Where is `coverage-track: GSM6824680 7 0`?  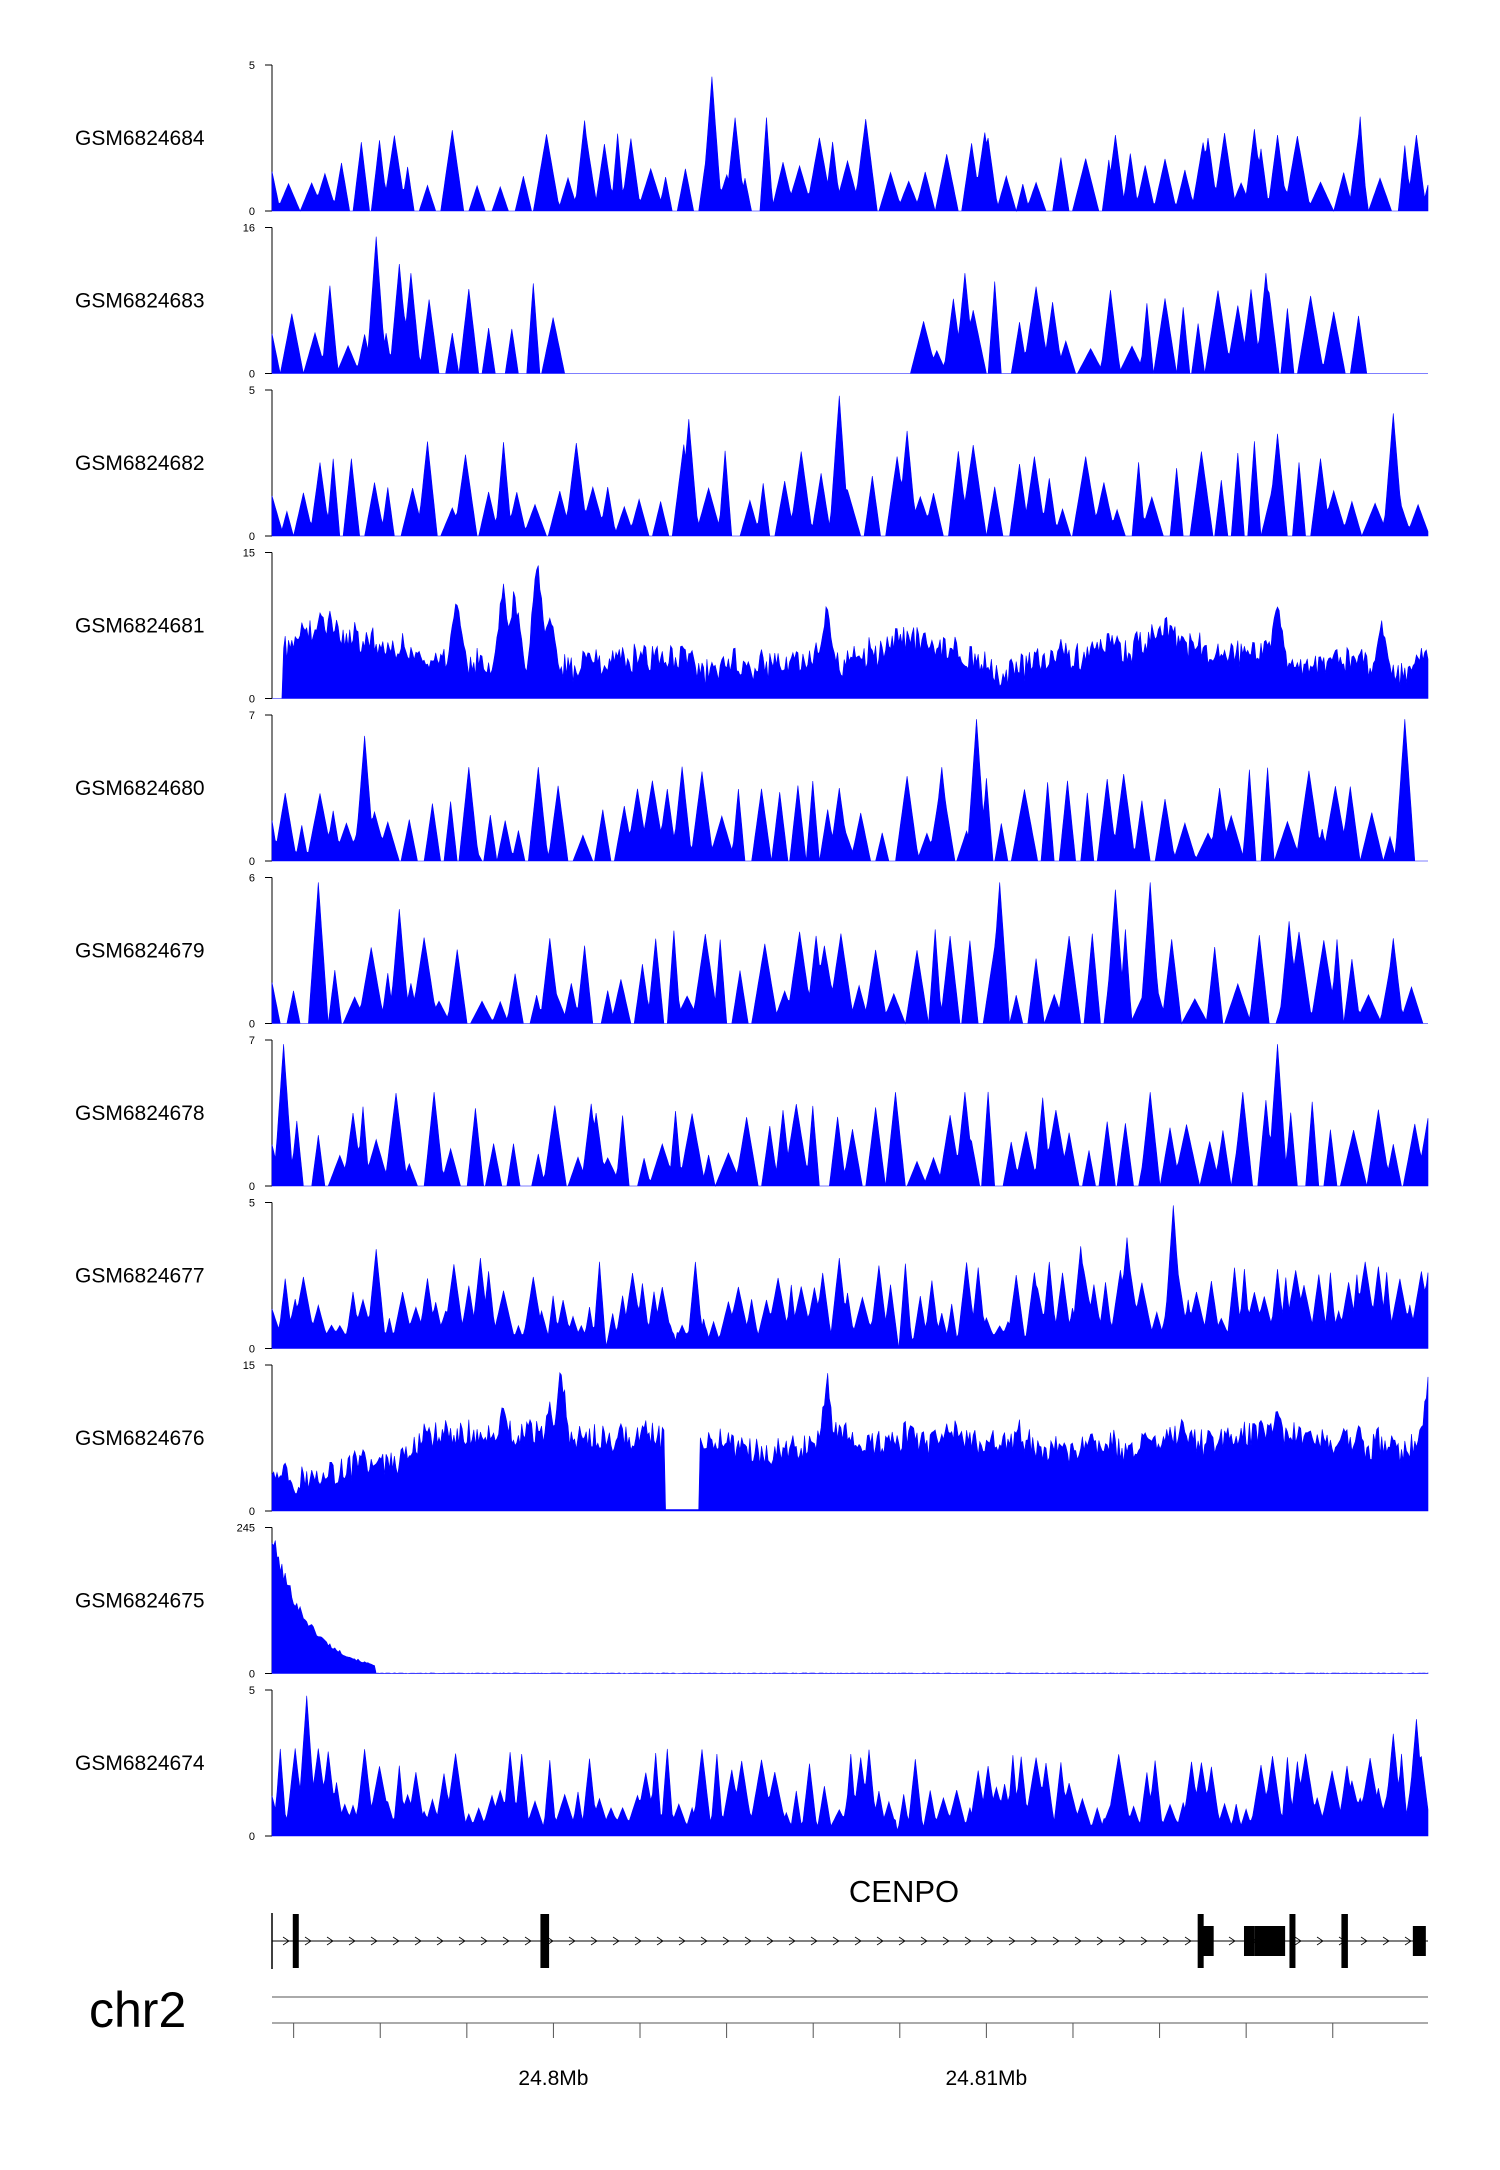
coverage-track: GSM6824680 7 0 is located at coordinates (751, 789).